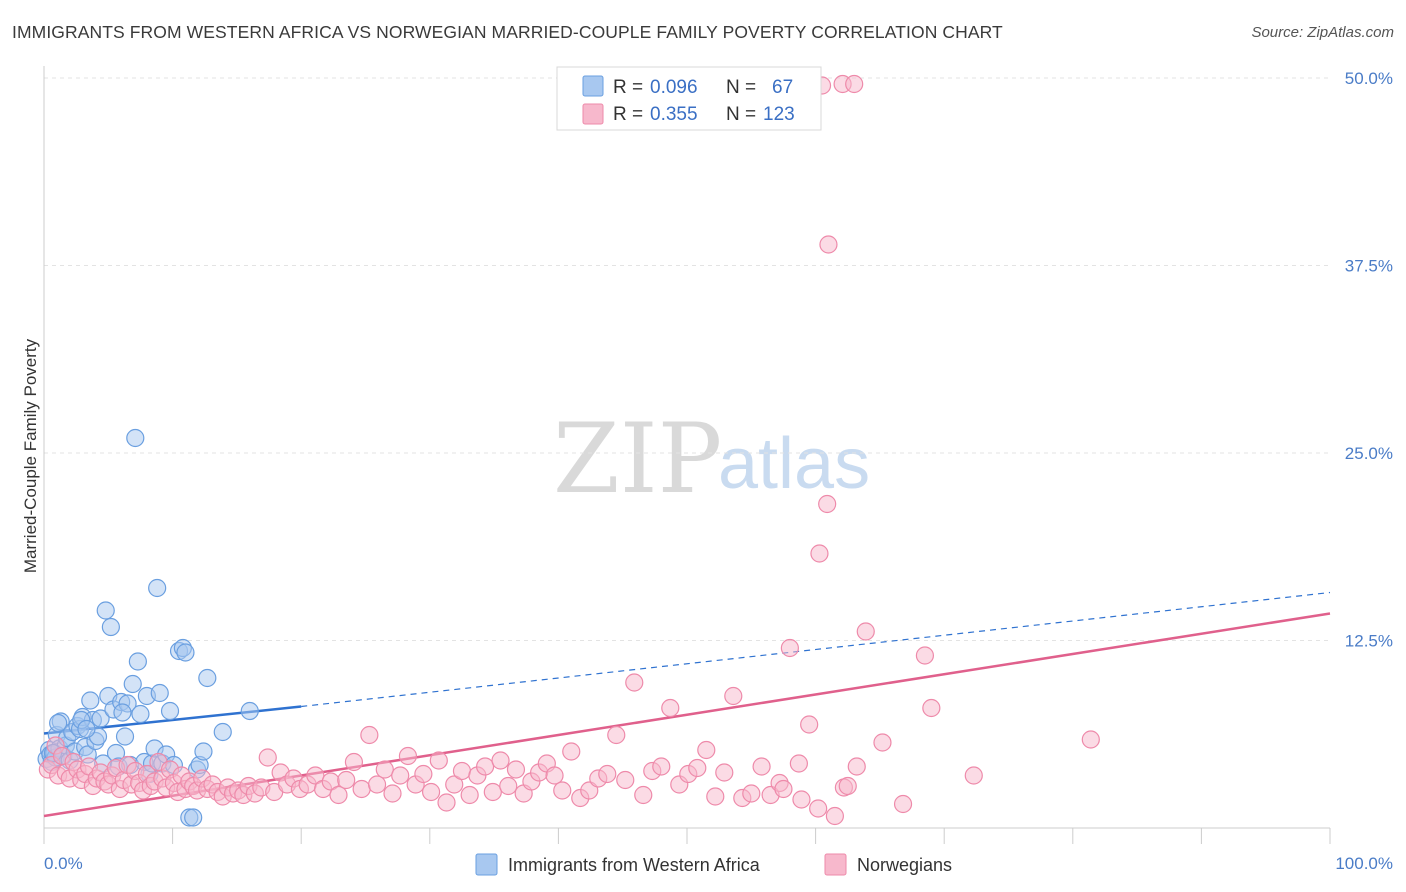  What do you see at coordinates (741, 87) in the screenshot?
I see `legend-n-label-1: N =` at bounding box center [741, 87].